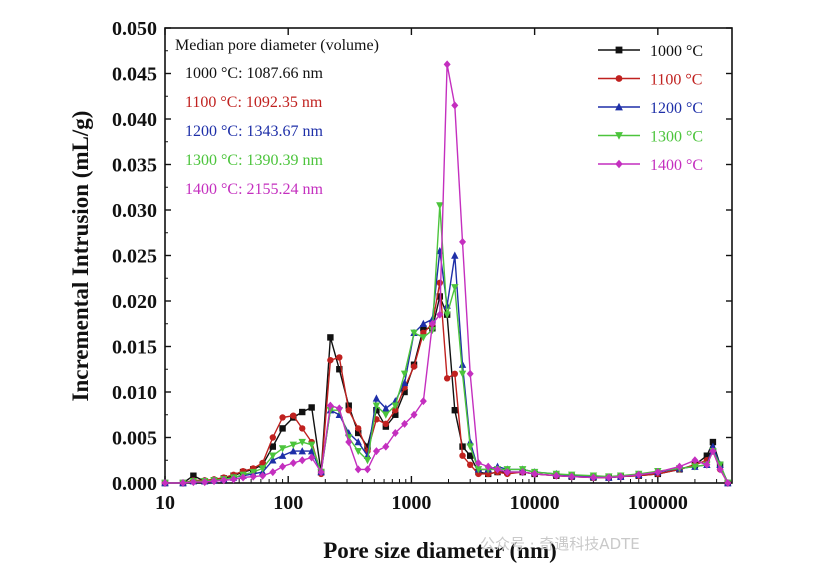  Describe the element at coordinates (535, 503) in the screenshot. I see `x-tick-label: 10000` at that location.